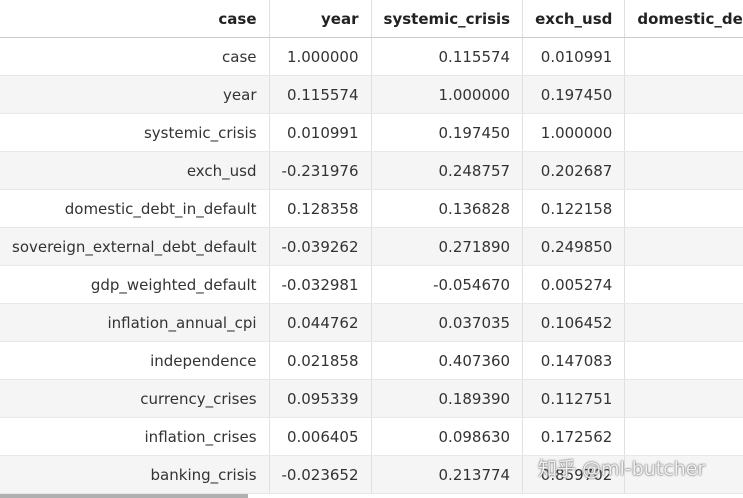 The width and height of the screenshot is (743, 498). I want to click on table-row: independence 0.021858 0.407360 0.147083, so click(371, 360).